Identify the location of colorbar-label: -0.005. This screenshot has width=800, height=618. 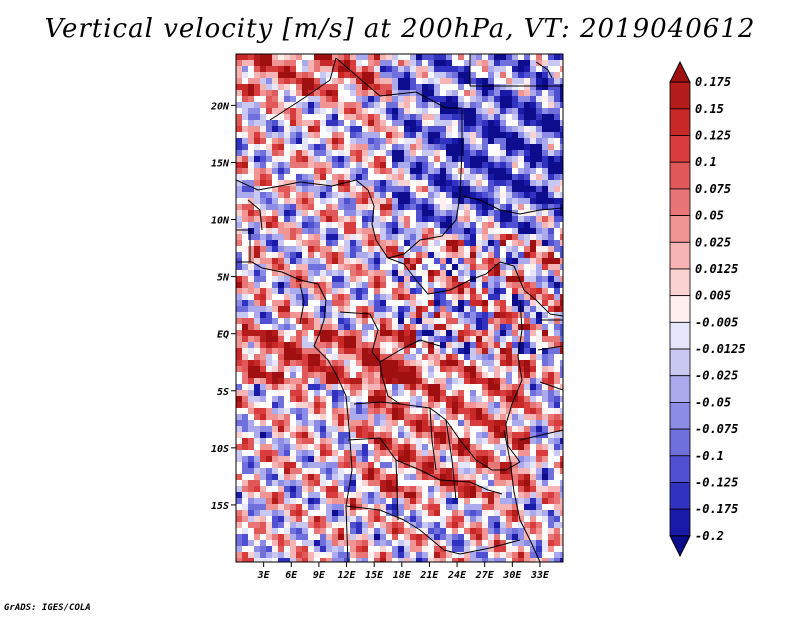
(716, 322).